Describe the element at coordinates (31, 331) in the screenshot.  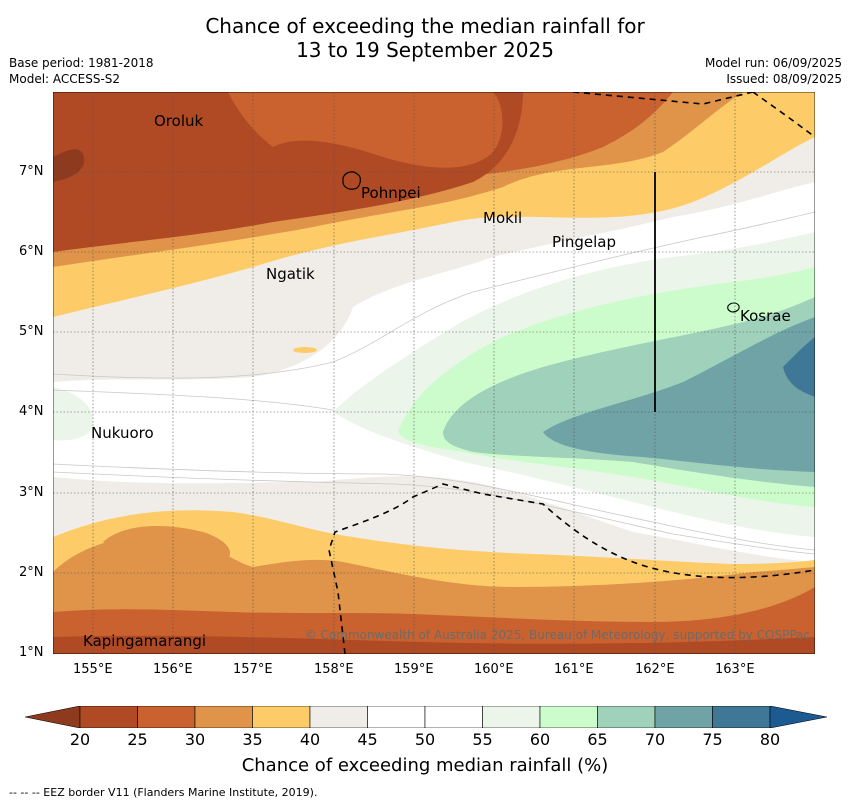
I see `lat-tick-label: 5°N` at that location.